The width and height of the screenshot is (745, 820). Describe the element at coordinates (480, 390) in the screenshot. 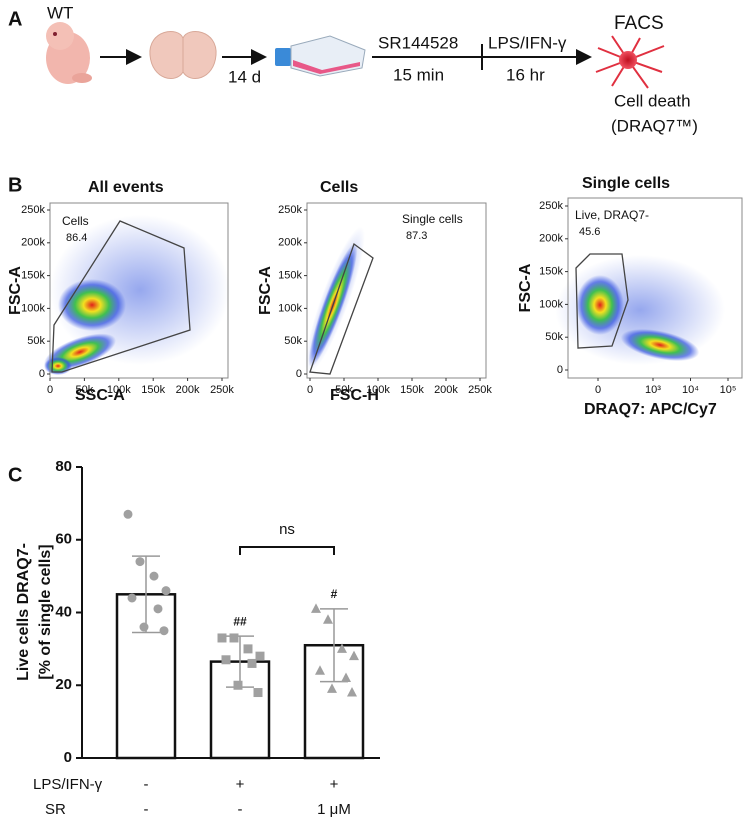

I see `x-tick-label: 250k` at that location.